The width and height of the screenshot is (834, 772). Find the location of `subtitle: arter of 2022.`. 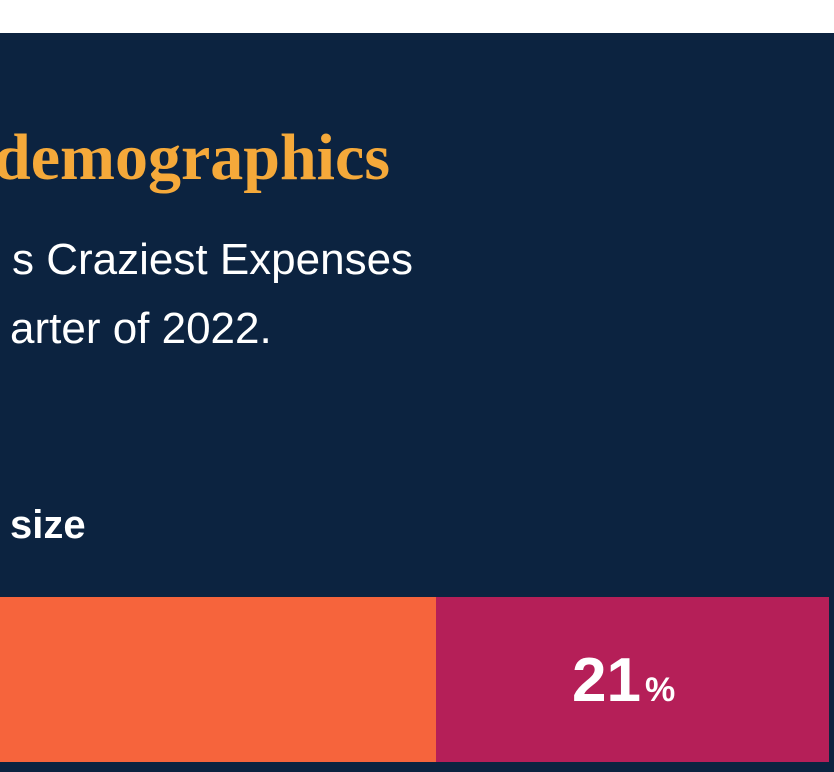

subtitle: arter of 2022. is located at coordinates (141, 328).